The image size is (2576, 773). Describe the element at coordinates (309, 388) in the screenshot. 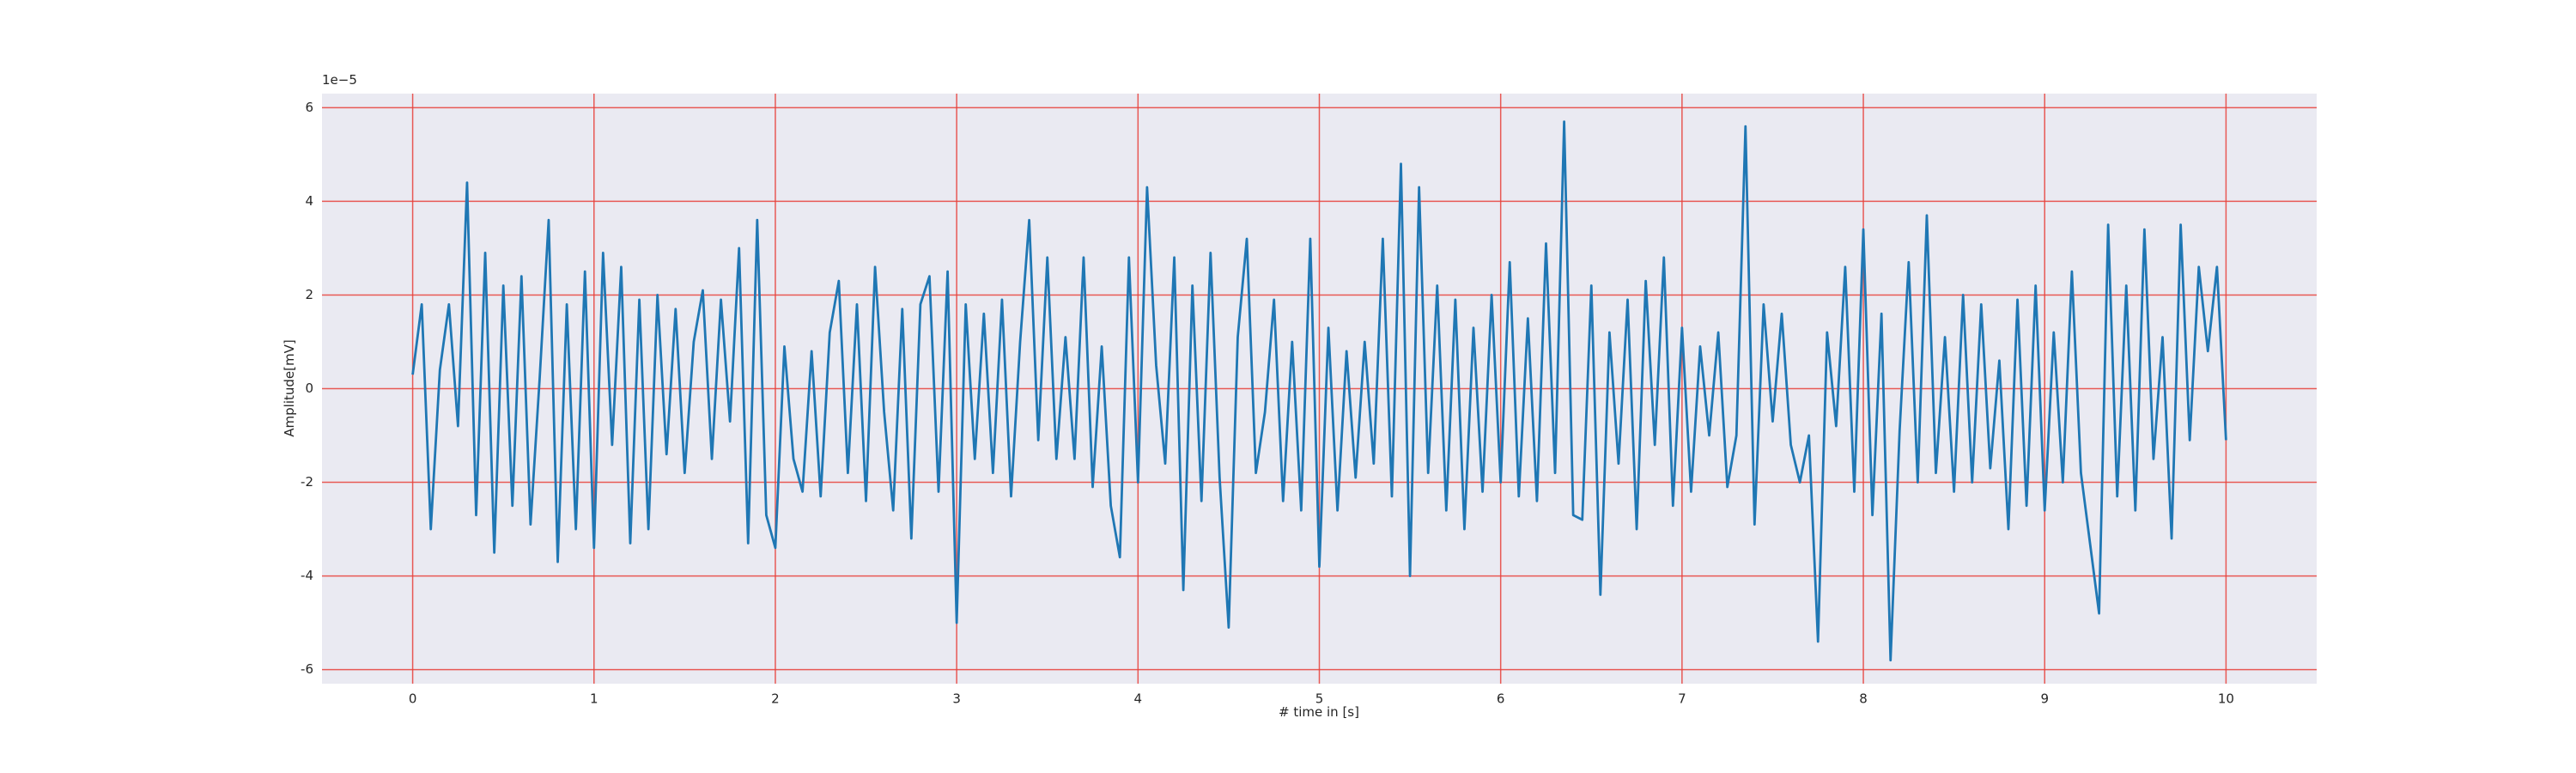

I see `y-tick-label: 0` at that location.